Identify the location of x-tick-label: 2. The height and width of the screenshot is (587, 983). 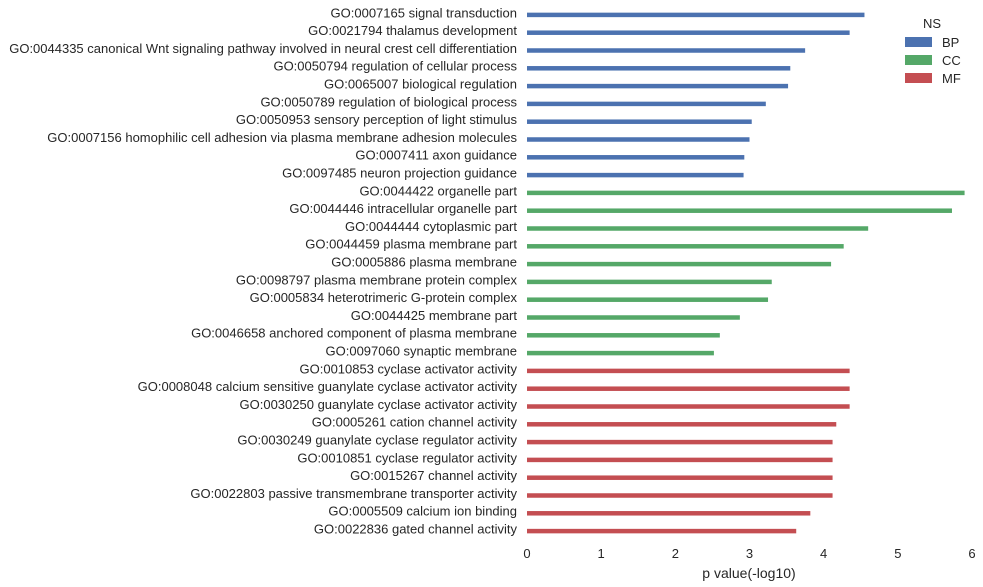
(675, 553).